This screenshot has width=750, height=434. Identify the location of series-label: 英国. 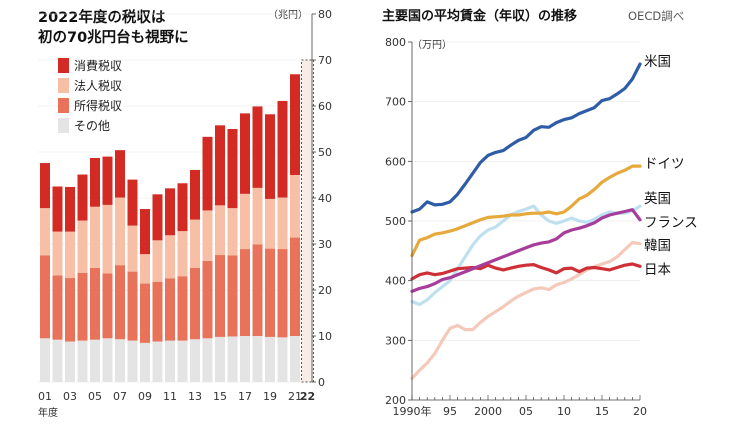
(657, 198).